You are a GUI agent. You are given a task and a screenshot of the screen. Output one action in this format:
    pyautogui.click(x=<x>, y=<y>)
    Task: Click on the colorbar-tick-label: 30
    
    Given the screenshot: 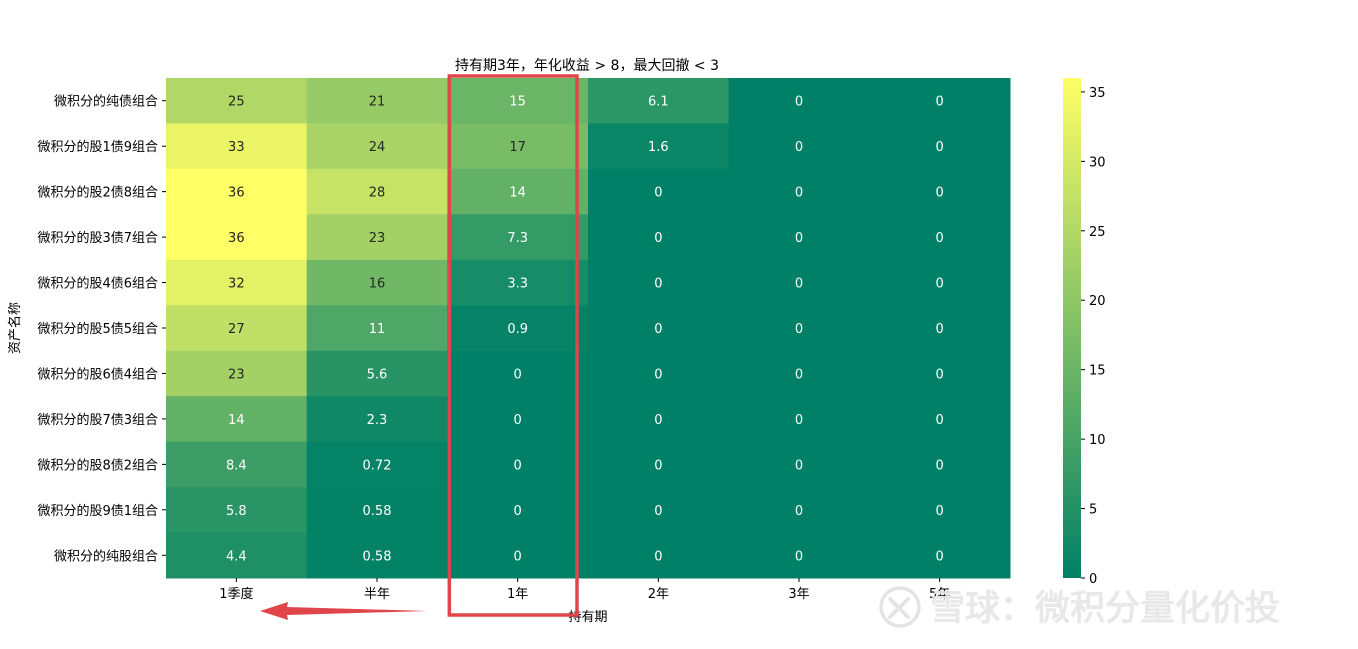 What is the action you would take?
    pyautogui.click(x=1097, y=162)
    